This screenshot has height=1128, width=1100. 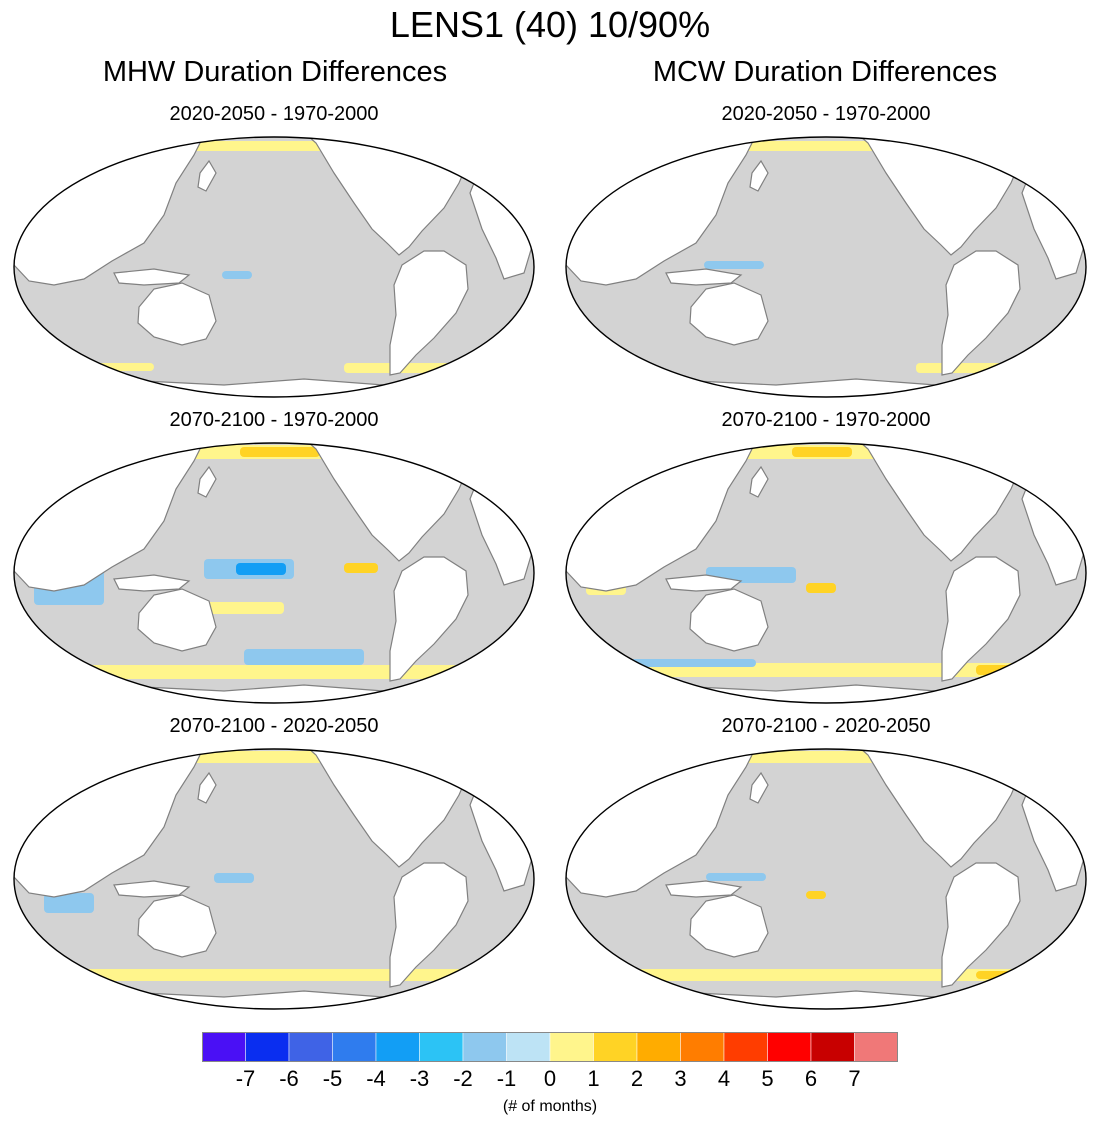 What do you see at coordinates (724, 1078) in the screenshot?
I see `colorbar-tick-label: 4` at bounding box center [724, 1078].